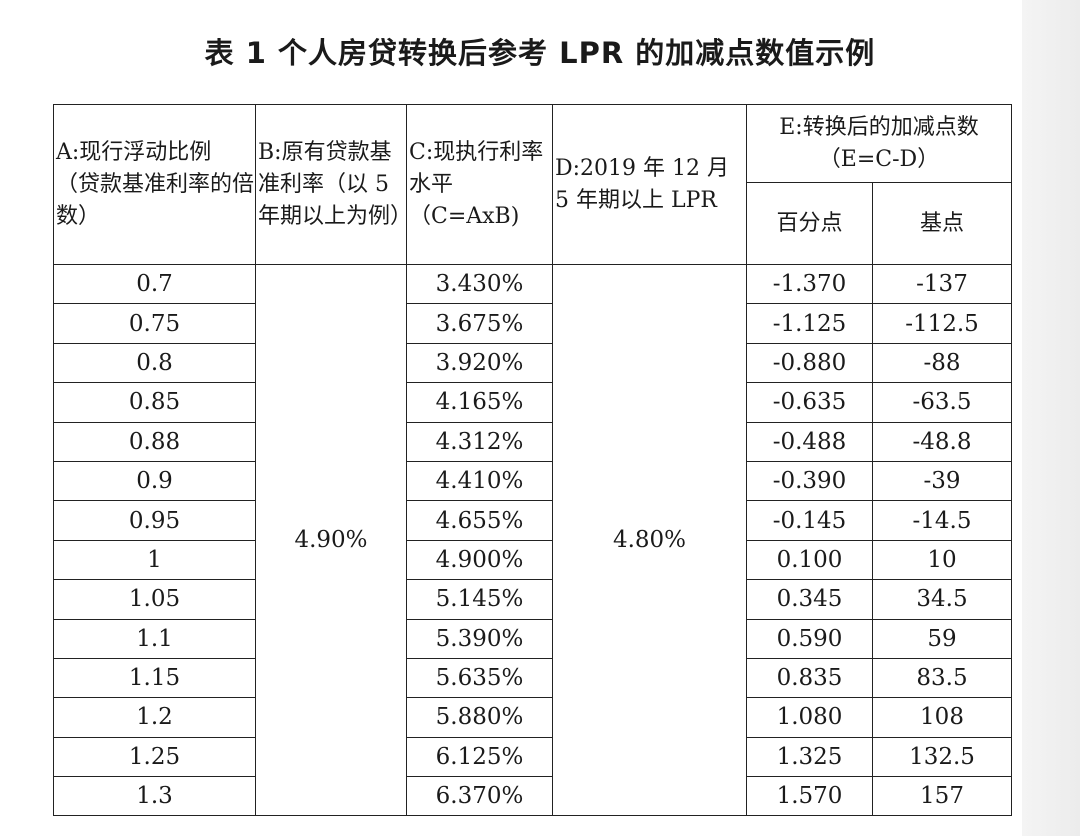  I want to click on cell-a: 0.85, so click(154, 402).